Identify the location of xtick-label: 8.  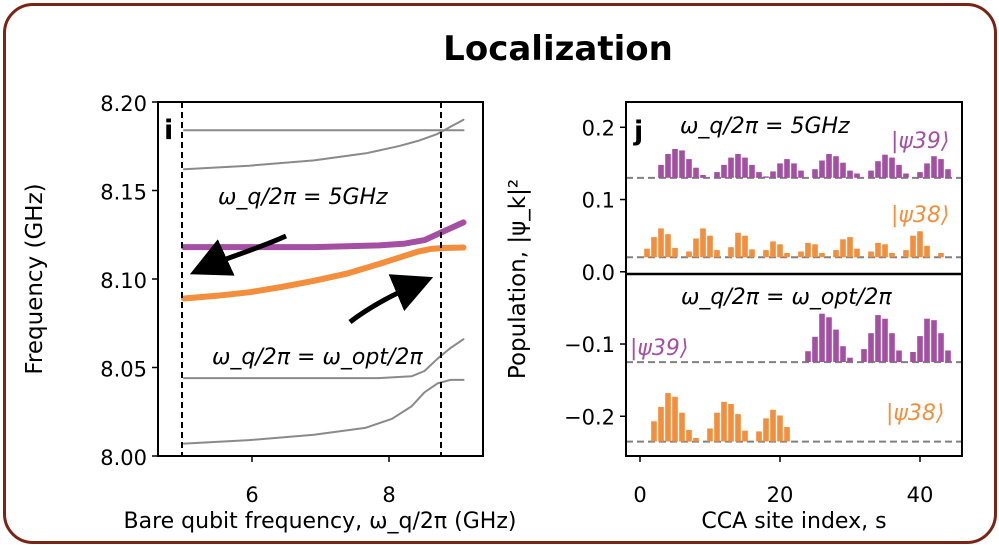
(388, 495).